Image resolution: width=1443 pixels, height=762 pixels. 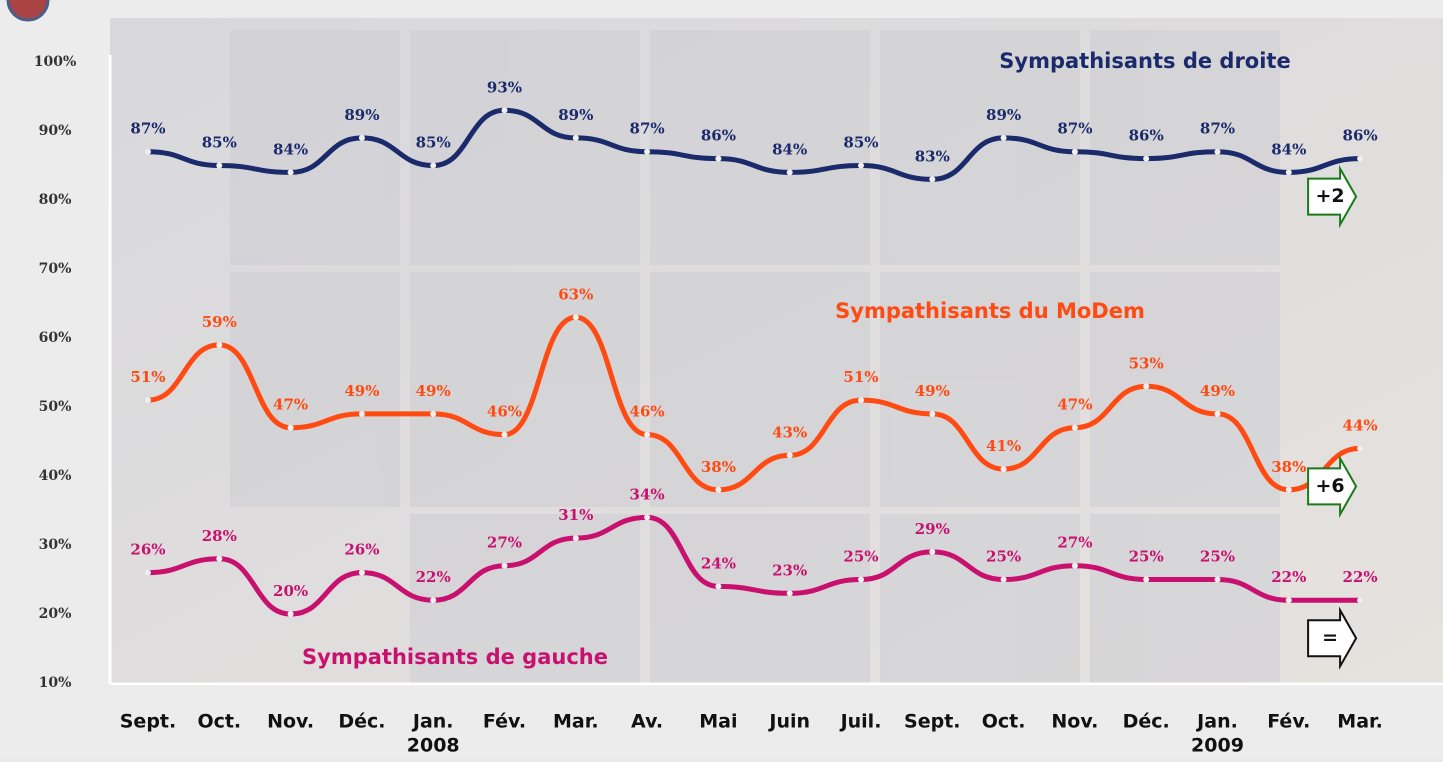 I want to click on x-tick-label: Jan., so click(x=1216, y=722).